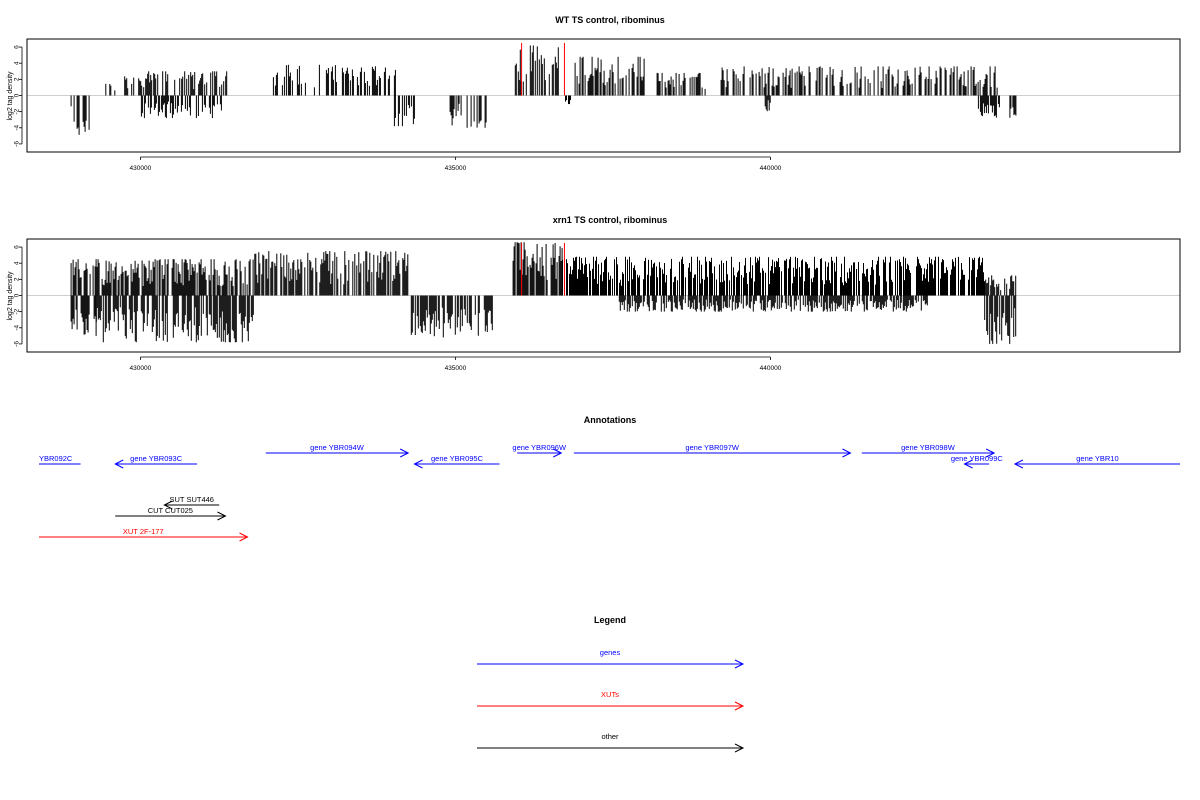 Image resolution: width=1200 pixels, height=800 pixels. I want to click on legend-label: genes, so click(610, 652).